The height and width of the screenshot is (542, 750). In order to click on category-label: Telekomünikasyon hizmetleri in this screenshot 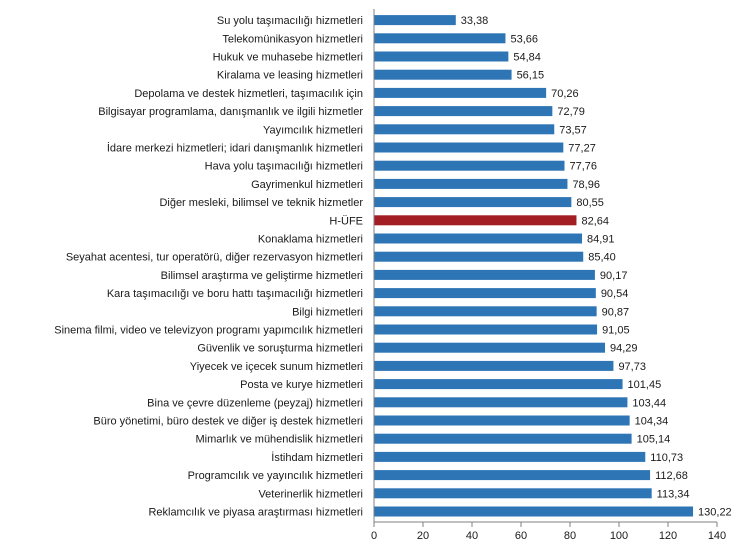, I will do `click(292, 39)`.